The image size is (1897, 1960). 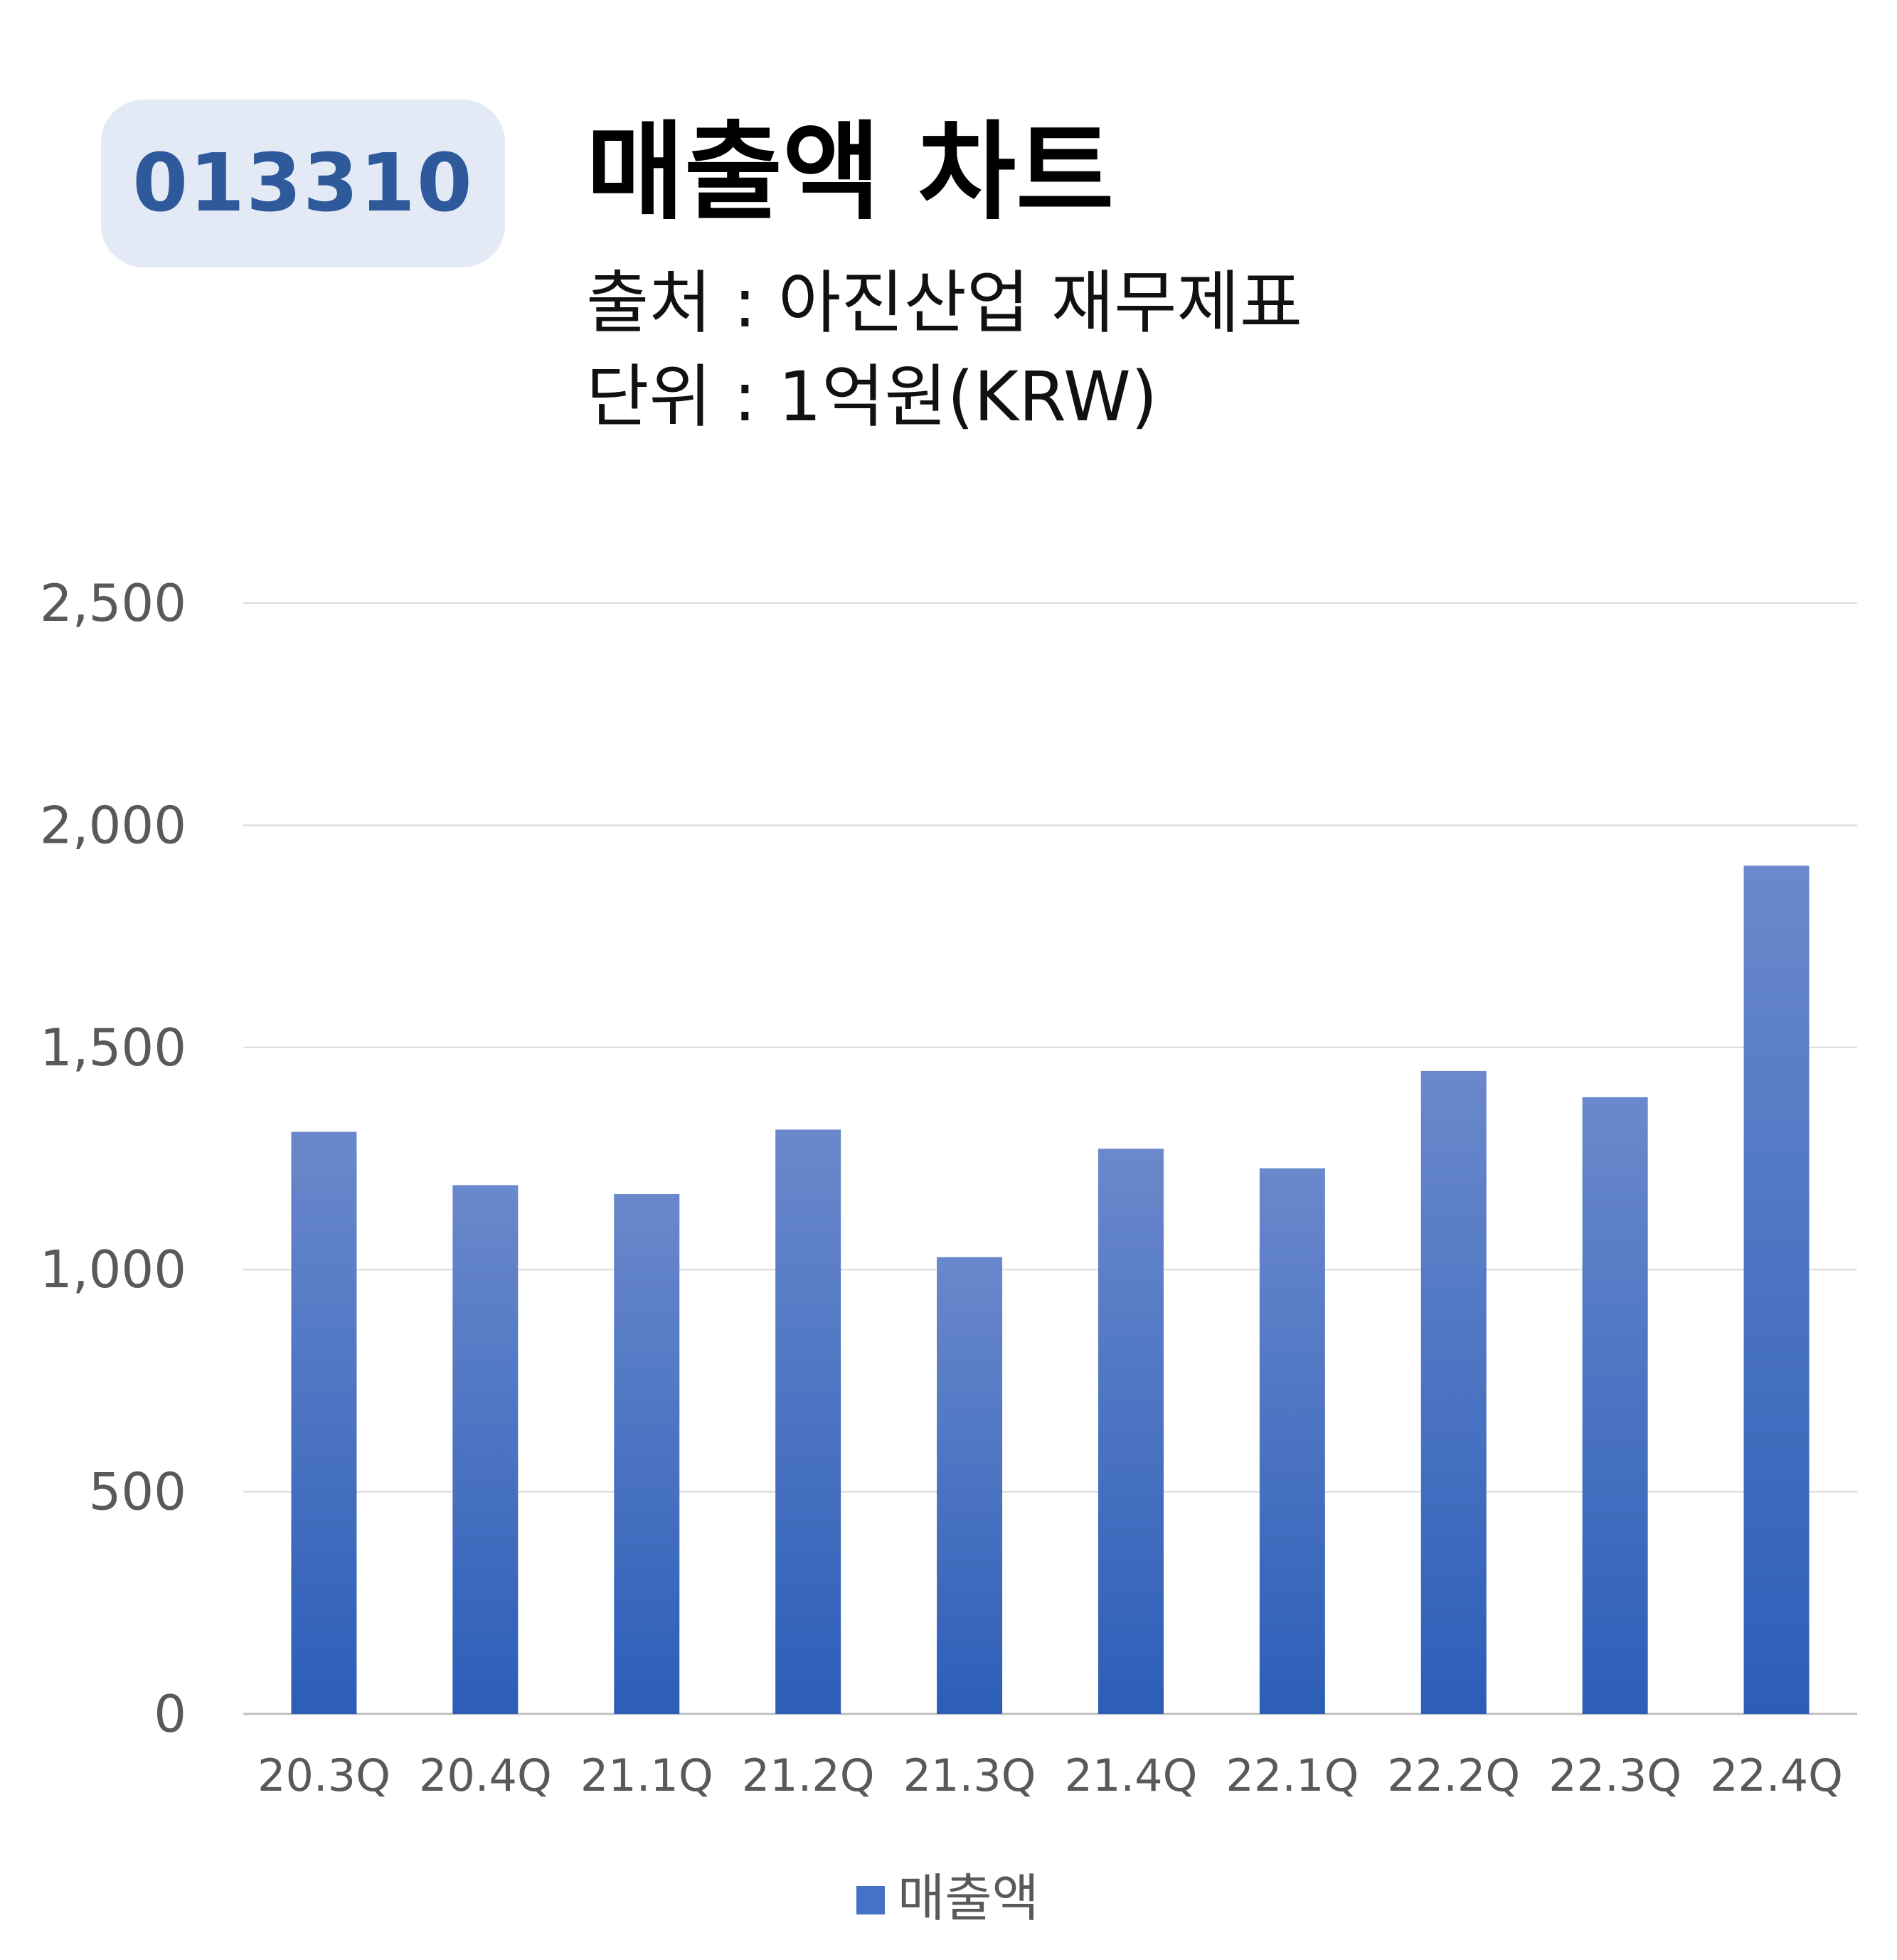 I want to click on x-tick-label: 22.1Q, so click(x=1292, y=1775).